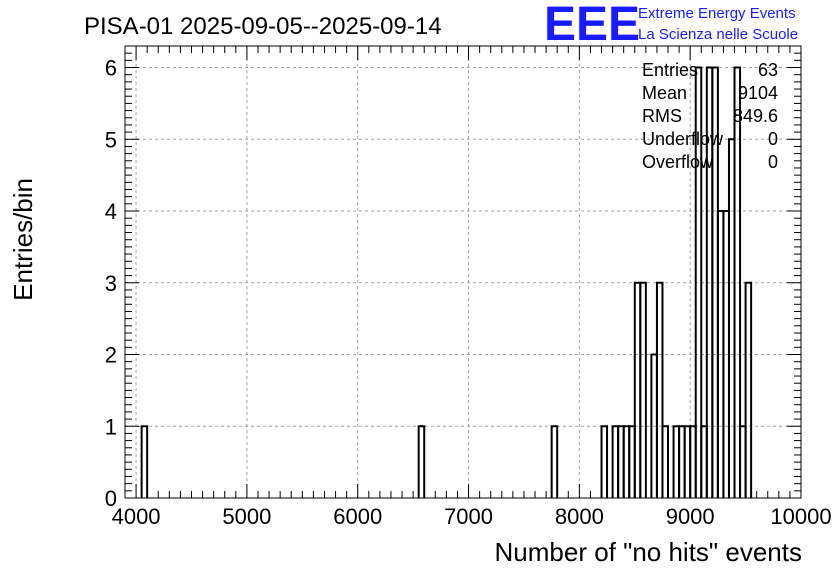 Image resolution: width=836 pixels, height=572 pixels. What do you see at coordinates (111, 355) in the screenshot?
I see `y-tick-label: 2` at bounding box center [111, 355].